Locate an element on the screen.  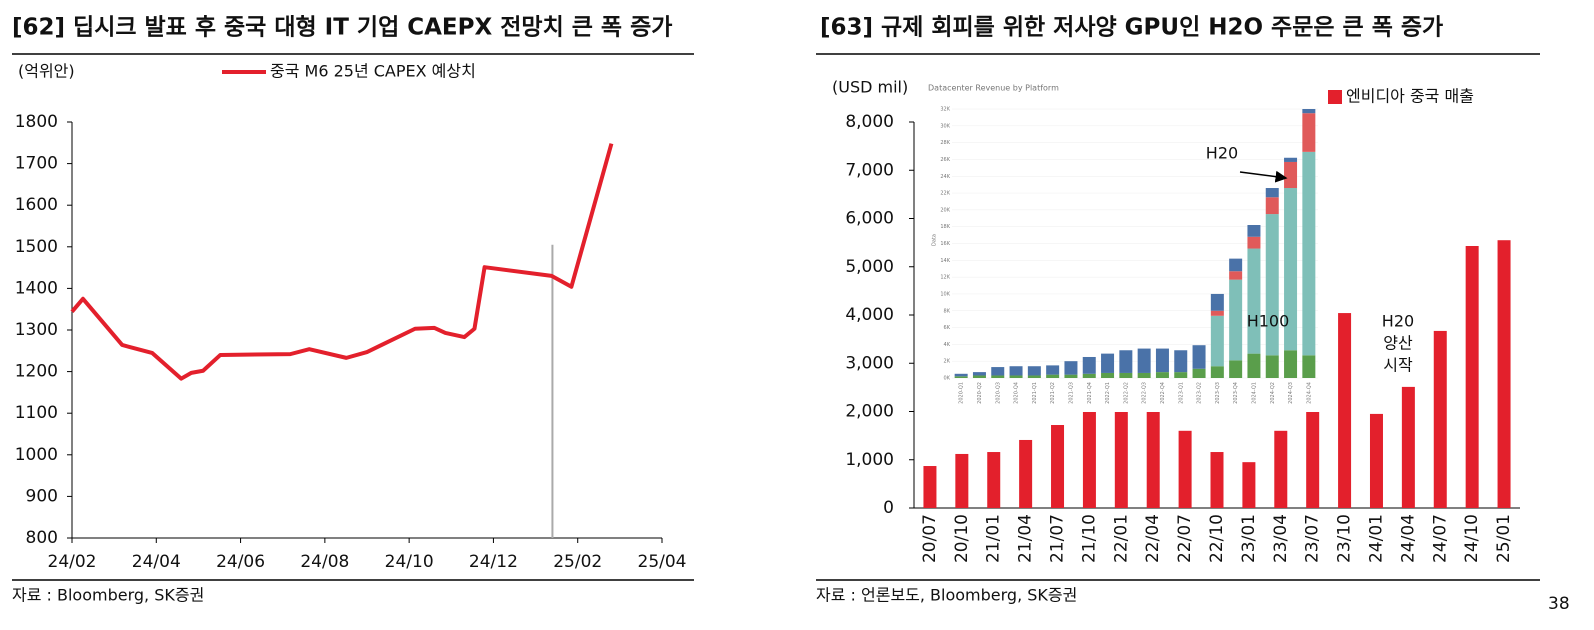
y-tick-label: 1500 is located at coordinates (36, 247).